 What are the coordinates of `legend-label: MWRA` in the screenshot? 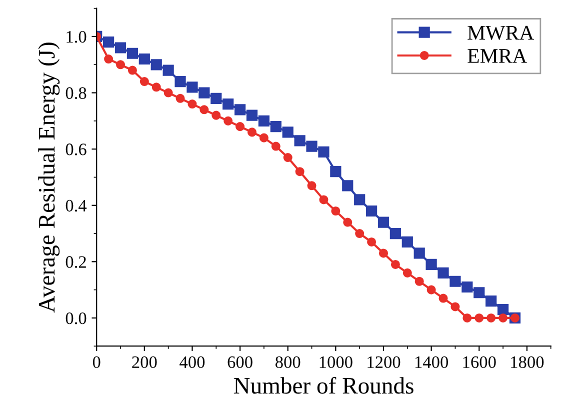 It's located at (501, 33).